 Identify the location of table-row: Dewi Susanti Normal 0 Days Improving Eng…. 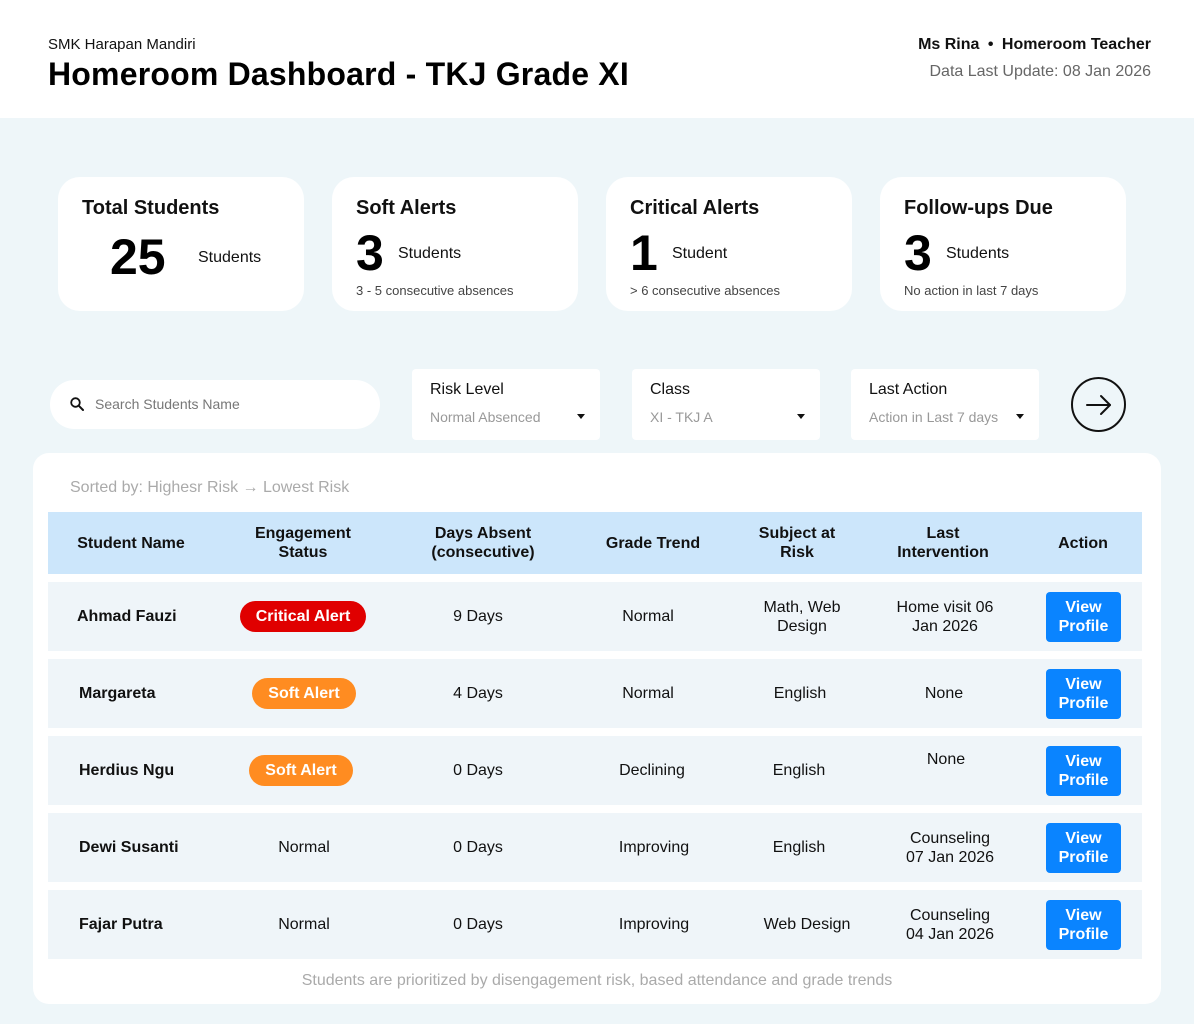
(595, 847).